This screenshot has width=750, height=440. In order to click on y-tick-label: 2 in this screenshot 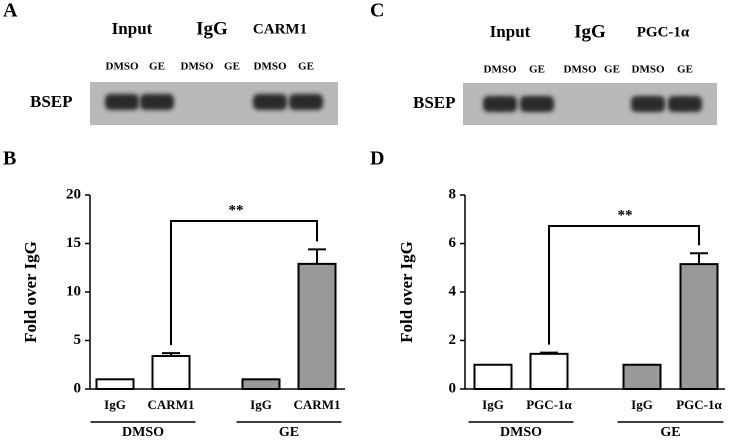, I will do `click(453, 340)`.